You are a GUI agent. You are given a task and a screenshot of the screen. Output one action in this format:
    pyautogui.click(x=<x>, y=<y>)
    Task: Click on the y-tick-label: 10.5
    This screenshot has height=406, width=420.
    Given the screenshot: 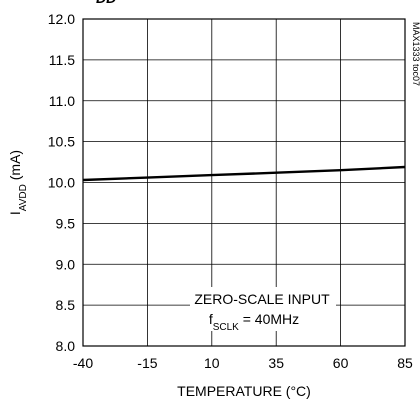 What is the action you would take?
    pyautogui.click(x=61, y=142)
    